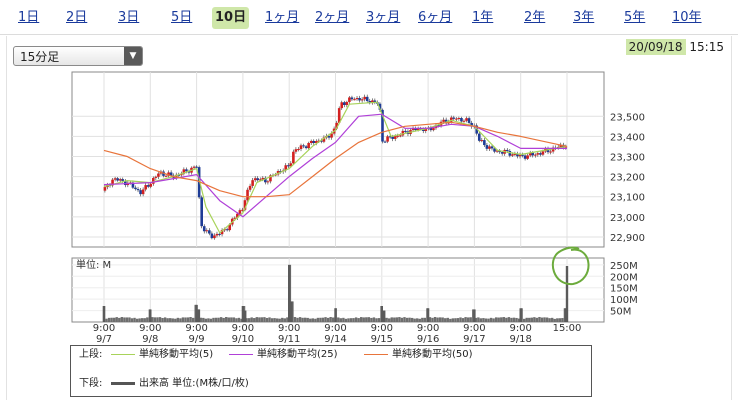 The width and height of the screenshot is (738, 400). I want to click on tab-13: 10年, so click(687, 17).